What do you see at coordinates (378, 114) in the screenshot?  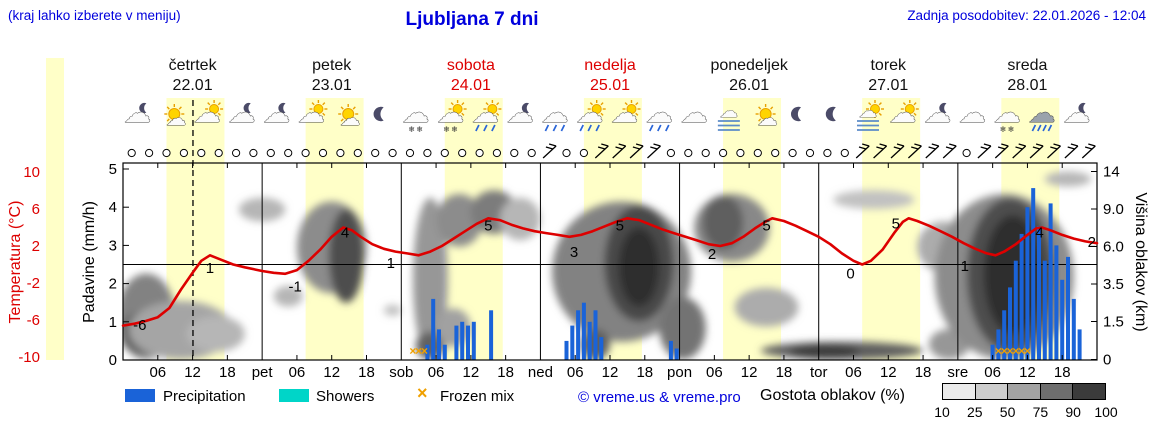 I see `weather-icon-moon` at bounding box center [378, 114].